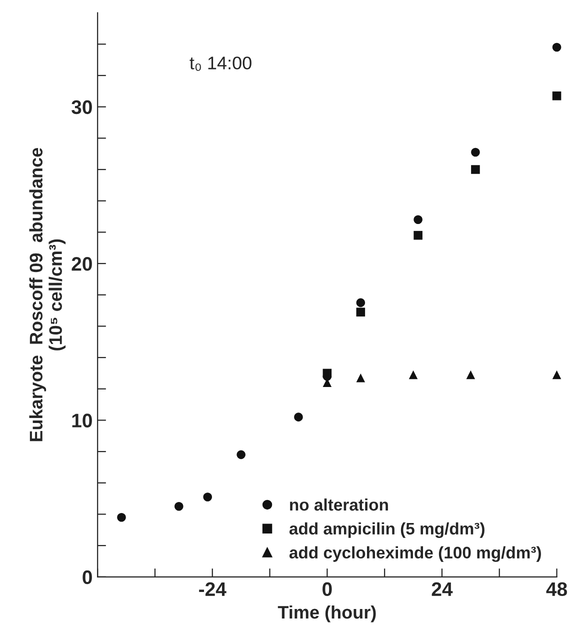 This screenshot has width=574, height=641. I want to click on x-axis-title: Time (hour), so click(327, 613).